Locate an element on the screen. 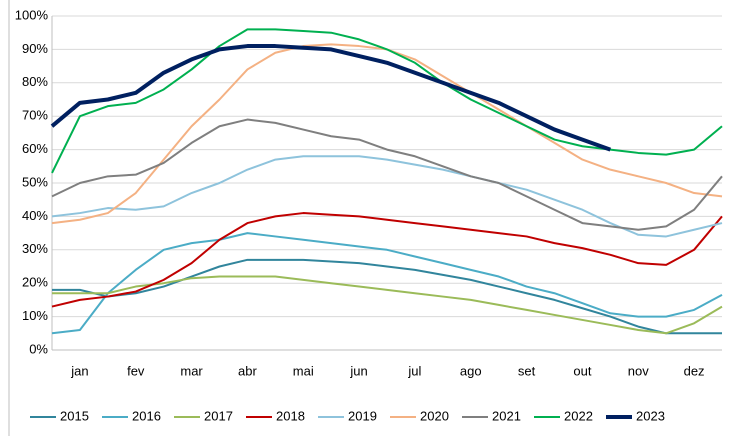 The image size is (729, 436). legend-label: 2015 is located at coordinates (74, 415).